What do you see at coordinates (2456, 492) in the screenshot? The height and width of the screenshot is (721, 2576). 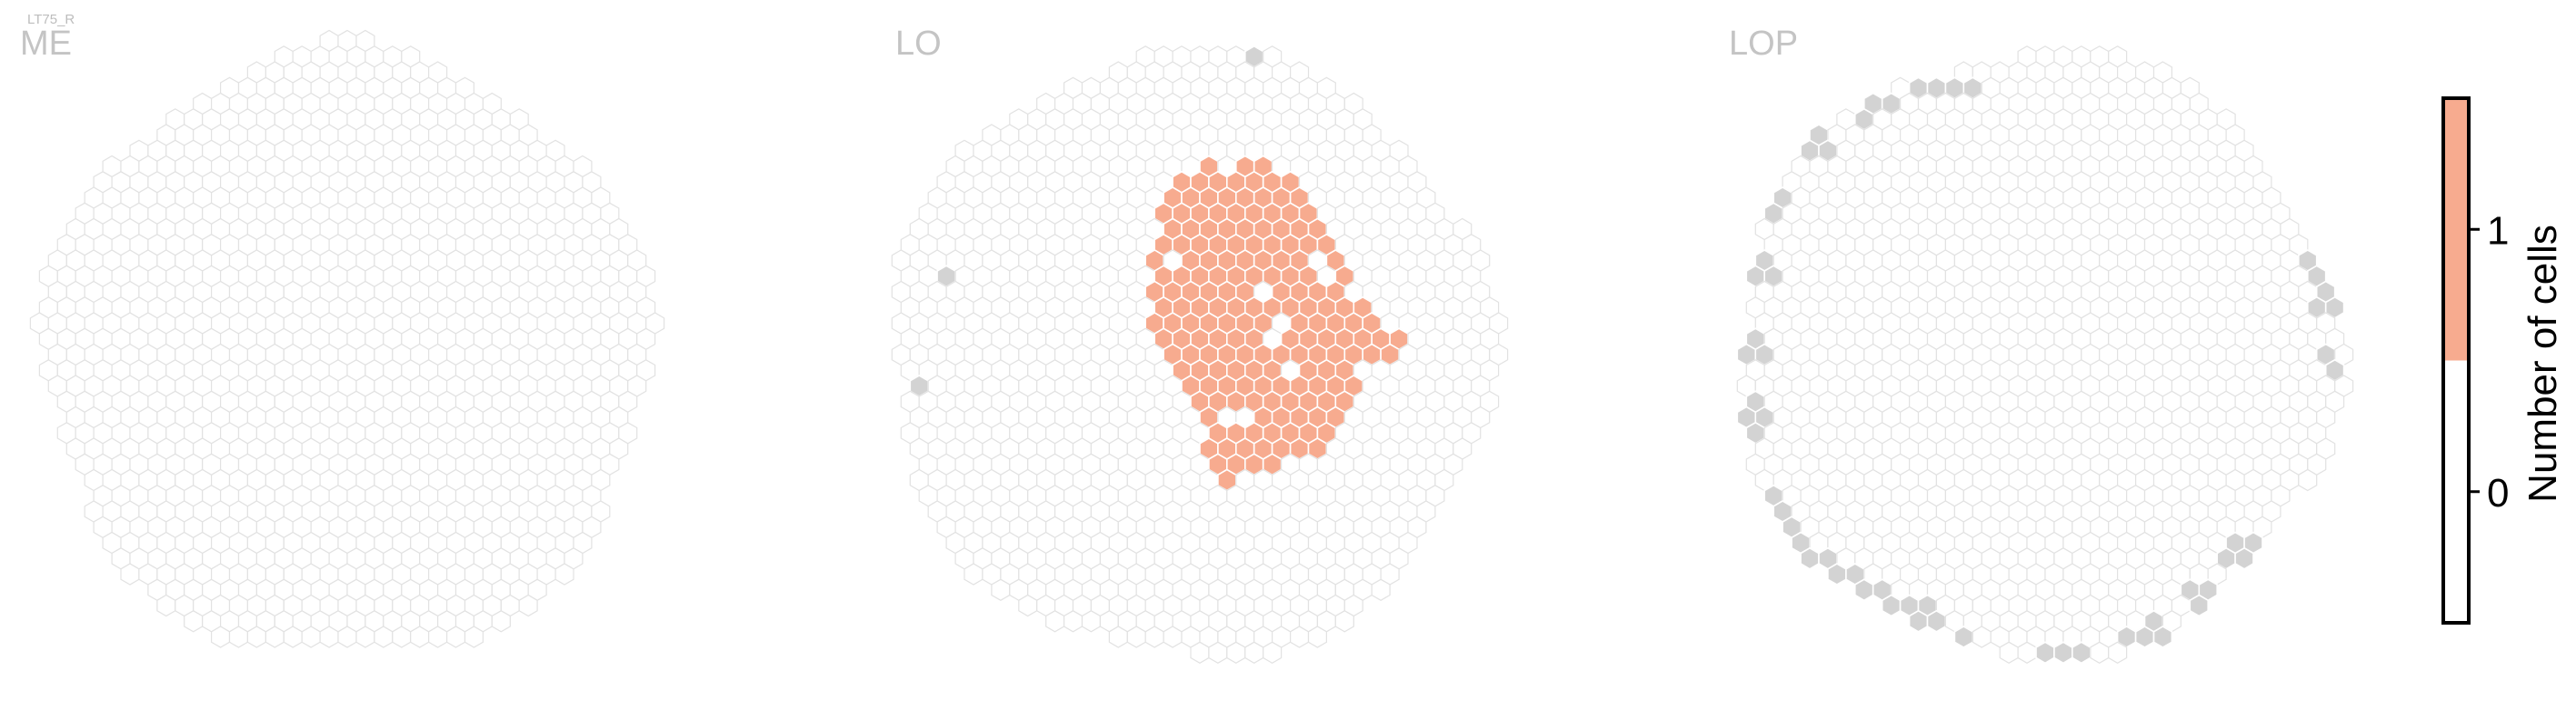 I see `colorbar-bin-zero` at bounding box center [2456, 492].